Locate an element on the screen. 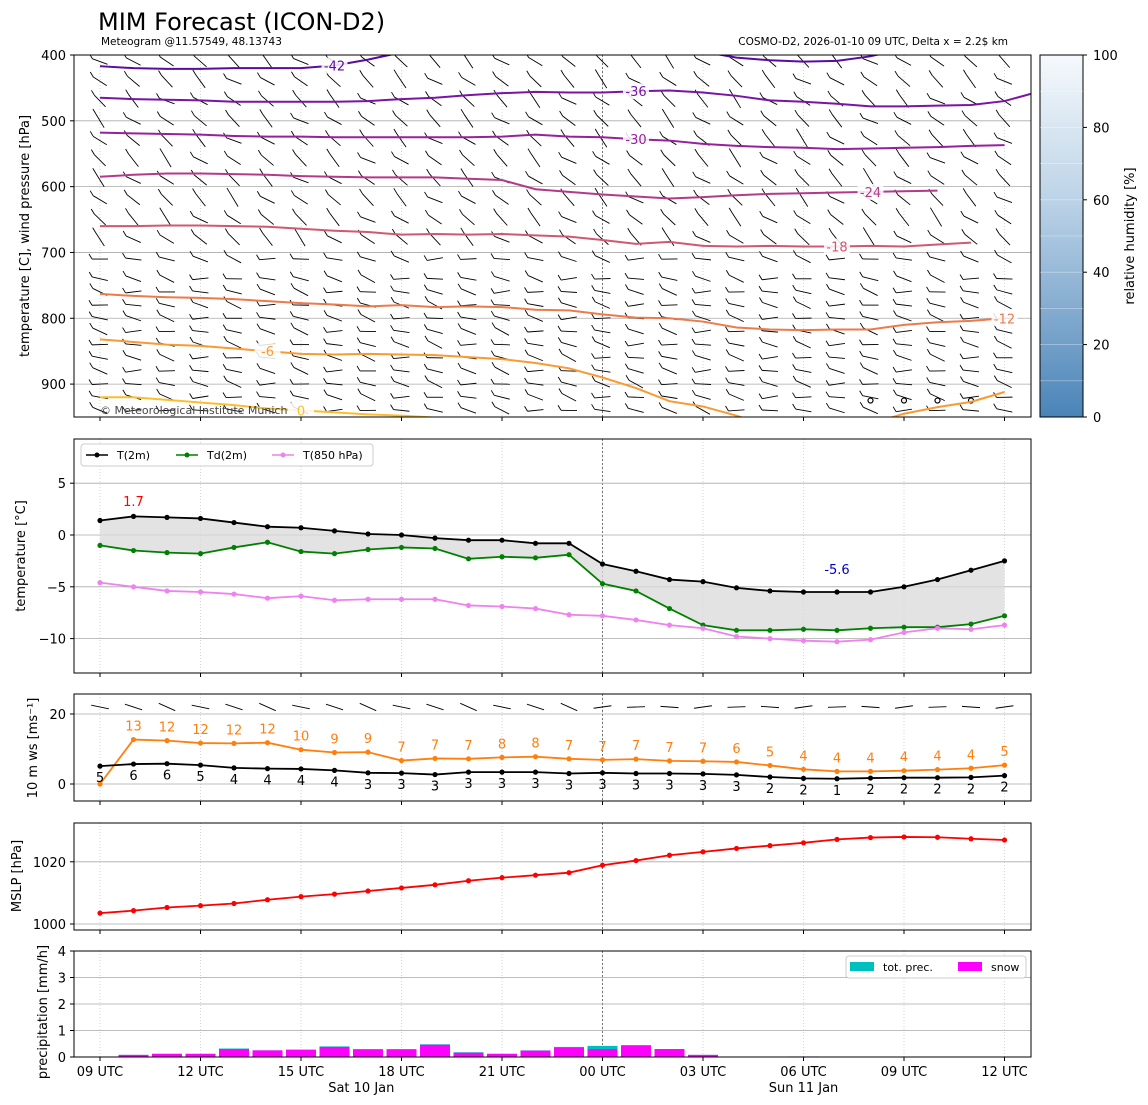 The image size is (1148, 1105). ws-value-label: 13 is located at coordinates (133, 727).